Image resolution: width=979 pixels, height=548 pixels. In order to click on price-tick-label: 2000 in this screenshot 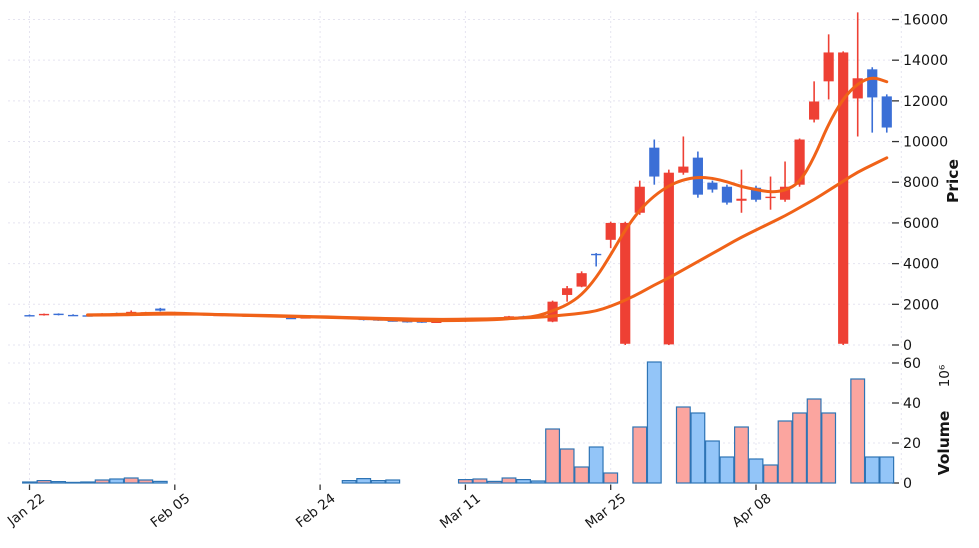, I will do `click(921, 305)`.